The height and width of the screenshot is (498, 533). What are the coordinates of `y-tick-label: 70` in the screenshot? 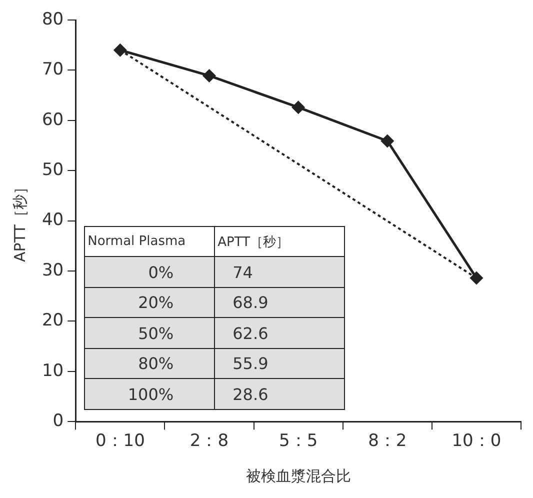 It's located at (53, 70).